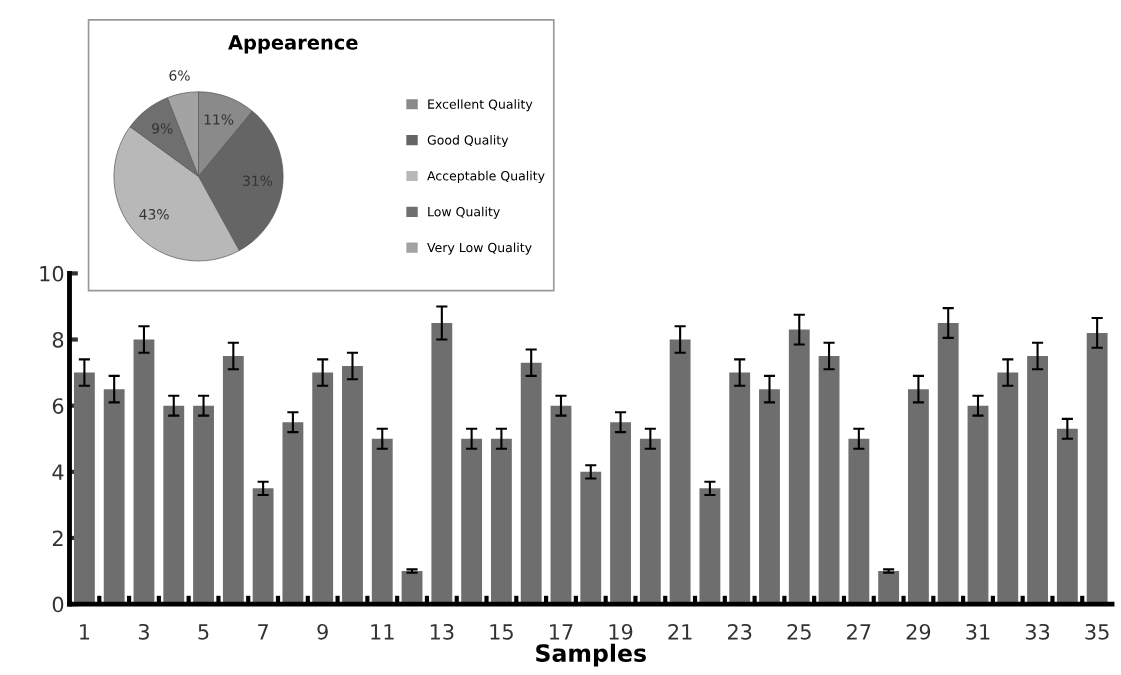 This screenshot has width=1121, height=675. I want to click on y-tick-label: 0, so click(58, 604).